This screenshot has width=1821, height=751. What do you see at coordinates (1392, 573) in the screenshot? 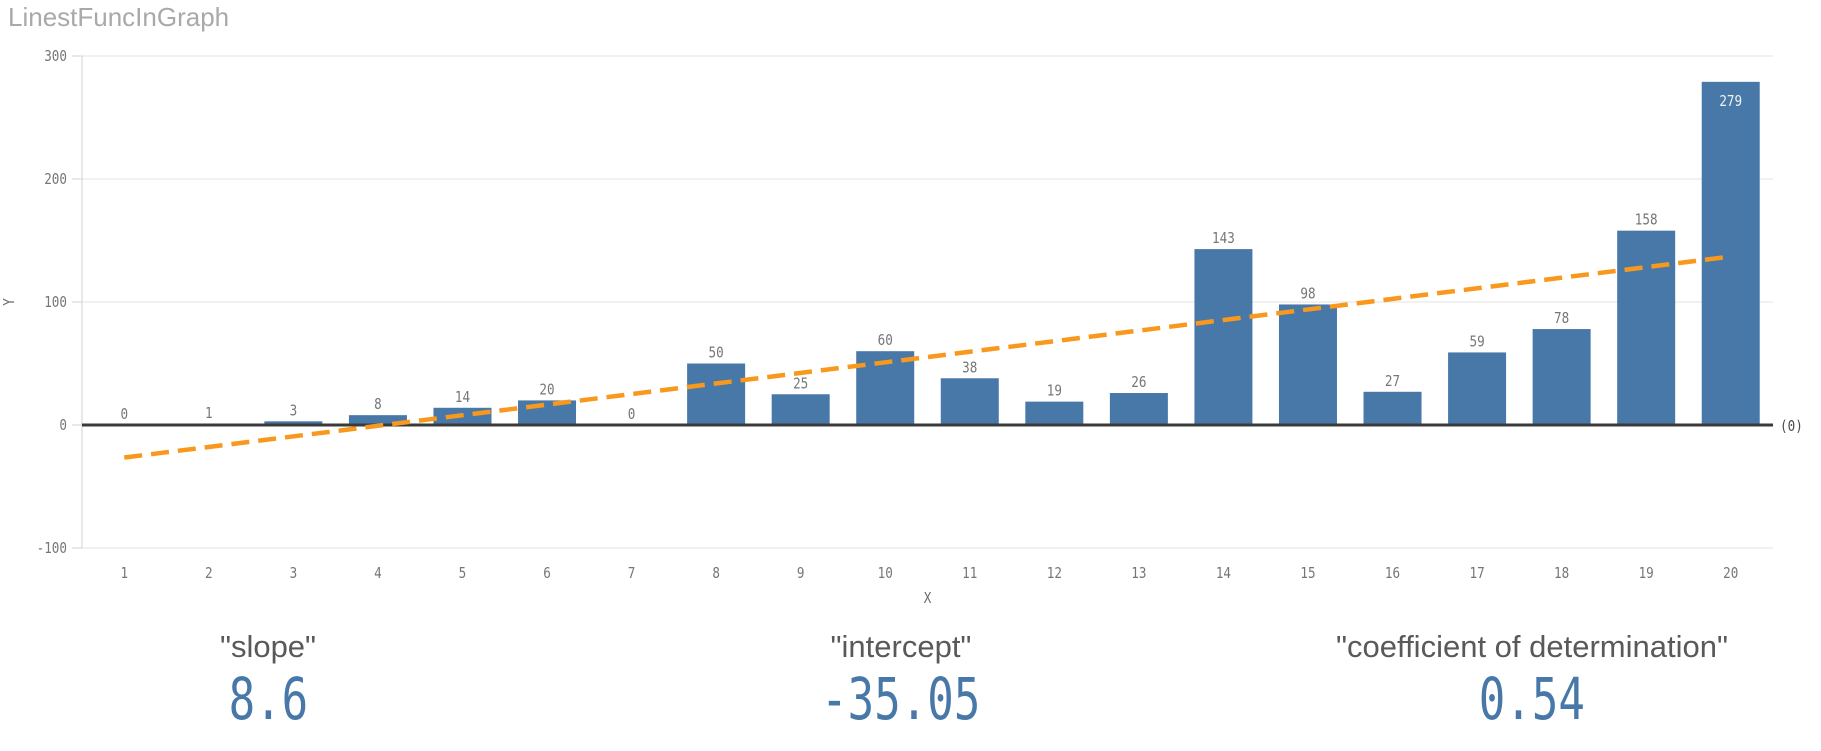
I see `x-axis-tick-label: 16` at bounding box center [1392, 573].